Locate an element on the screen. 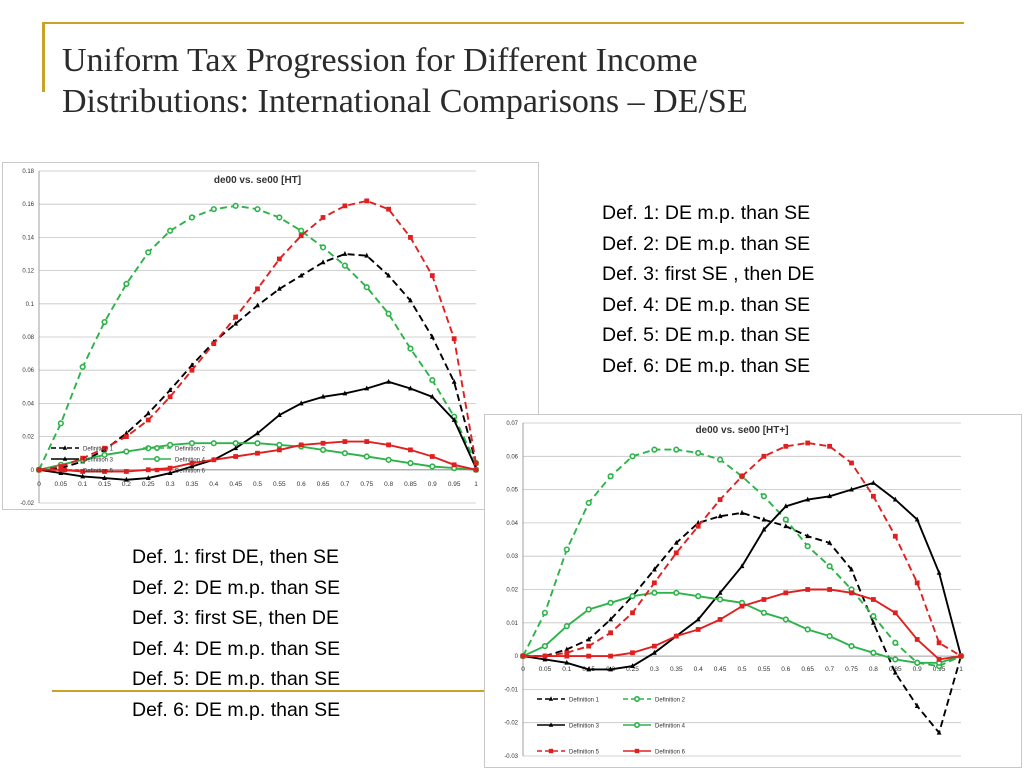 This screenshot has height=768, width=1024. x-tick-label: 0.65 is located at coordinates (323, 484).